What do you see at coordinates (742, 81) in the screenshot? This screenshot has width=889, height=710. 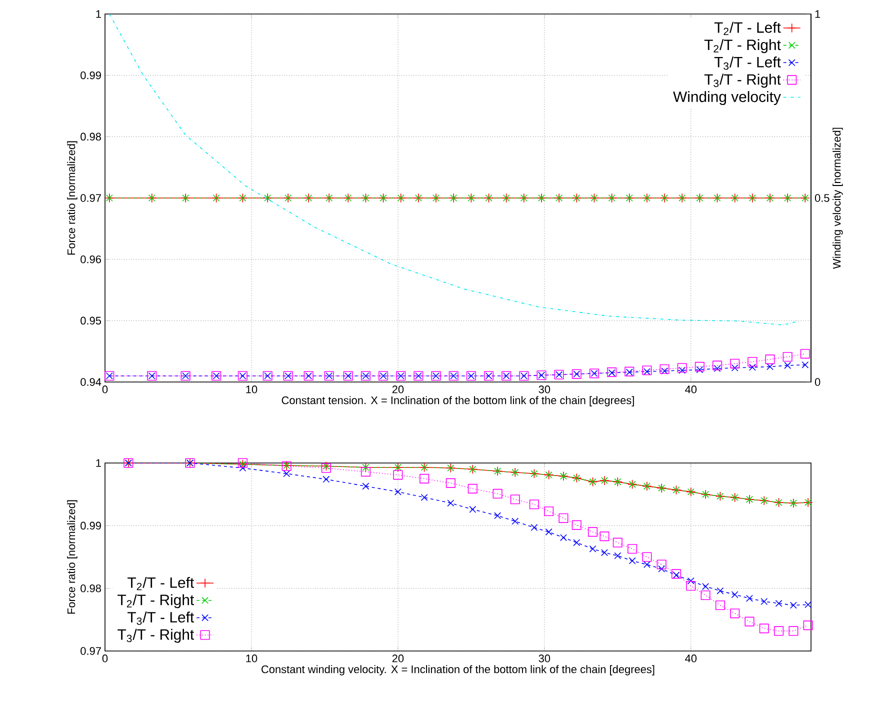 I see `legend-label: T$_{3}$/T - Right` at bounding box center [742, 81].